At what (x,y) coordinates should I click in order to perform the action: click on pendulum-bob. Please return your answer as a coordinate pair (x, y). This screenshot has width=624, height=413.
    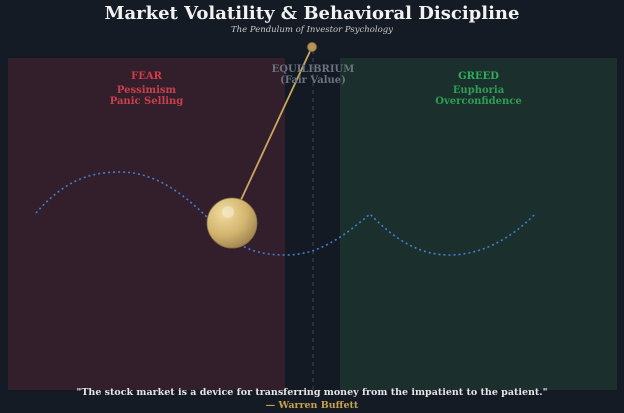
    Looking at the image, I should click on (232, 223).